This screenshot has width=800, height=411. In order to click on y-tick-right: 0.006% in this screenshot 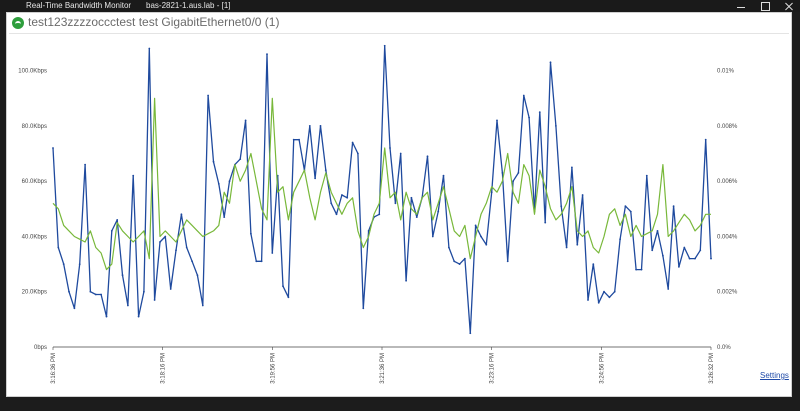, I will do `click(727, 182)`.